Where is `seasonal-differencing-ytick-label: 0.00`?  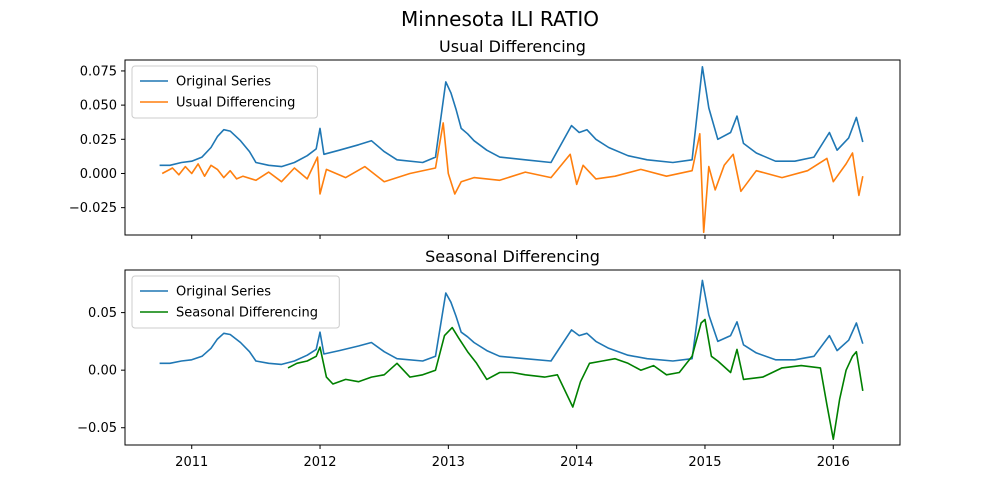
seasonal-differencing-ytick-label: 0.00 is located at coordinates (102, 371).